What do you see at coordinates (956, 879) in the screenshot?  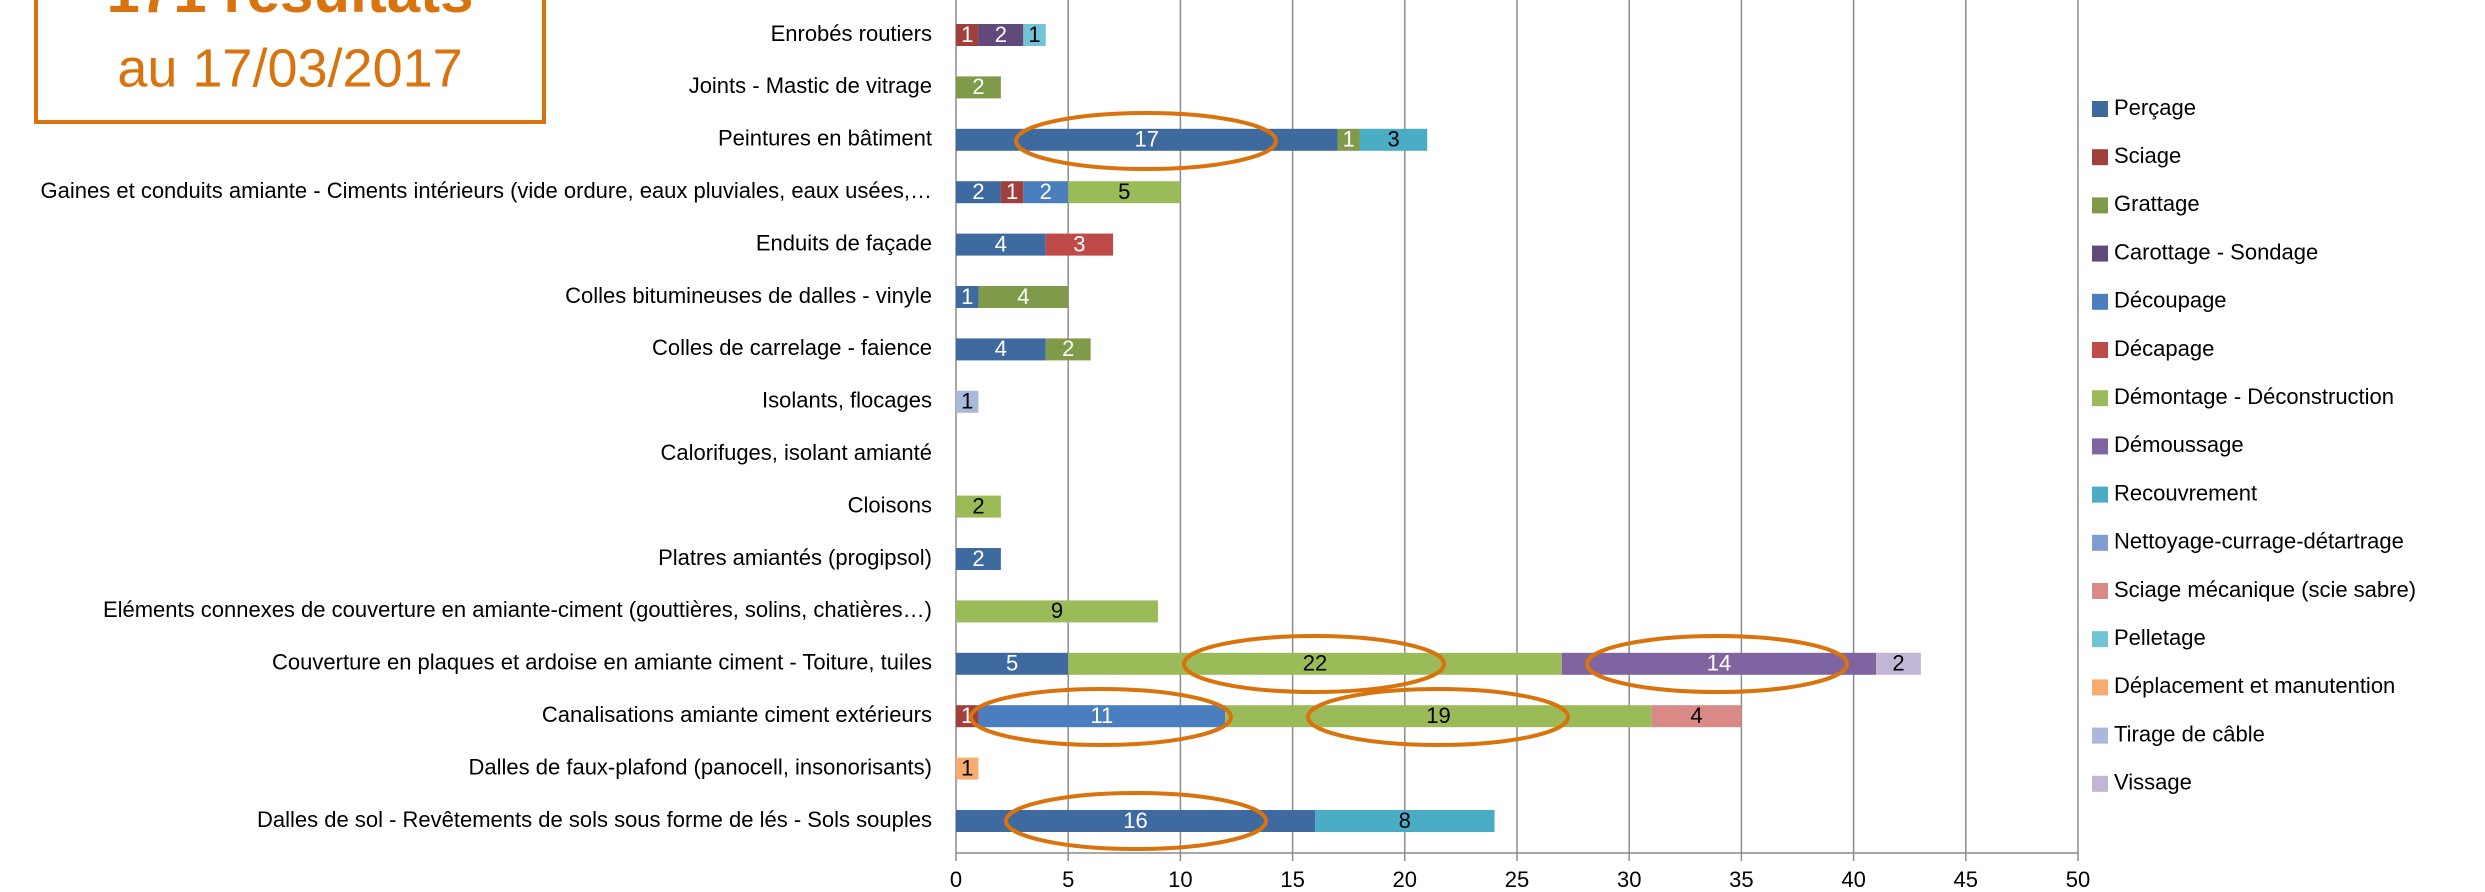 I see `x-tick-label: 0` at bounding box center [956, 879].